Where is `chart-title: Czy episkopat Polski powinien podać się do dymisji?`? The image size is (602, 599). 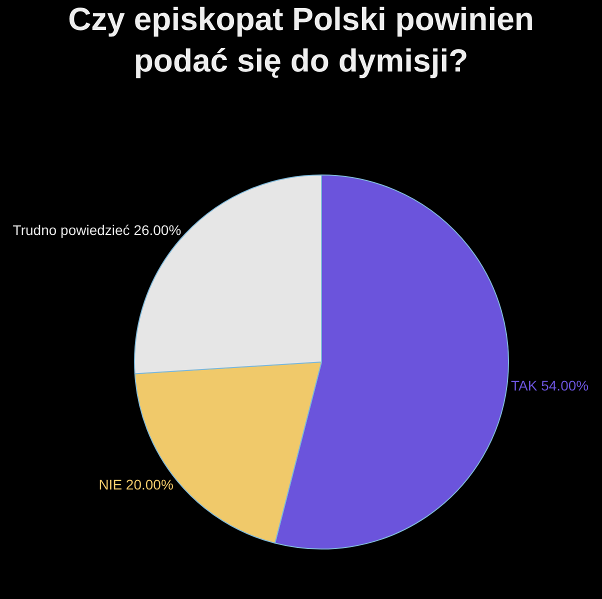 chart-title: Czy episkopat Polski powinien podać się do dymisji? is located at coordinates (301, 39).